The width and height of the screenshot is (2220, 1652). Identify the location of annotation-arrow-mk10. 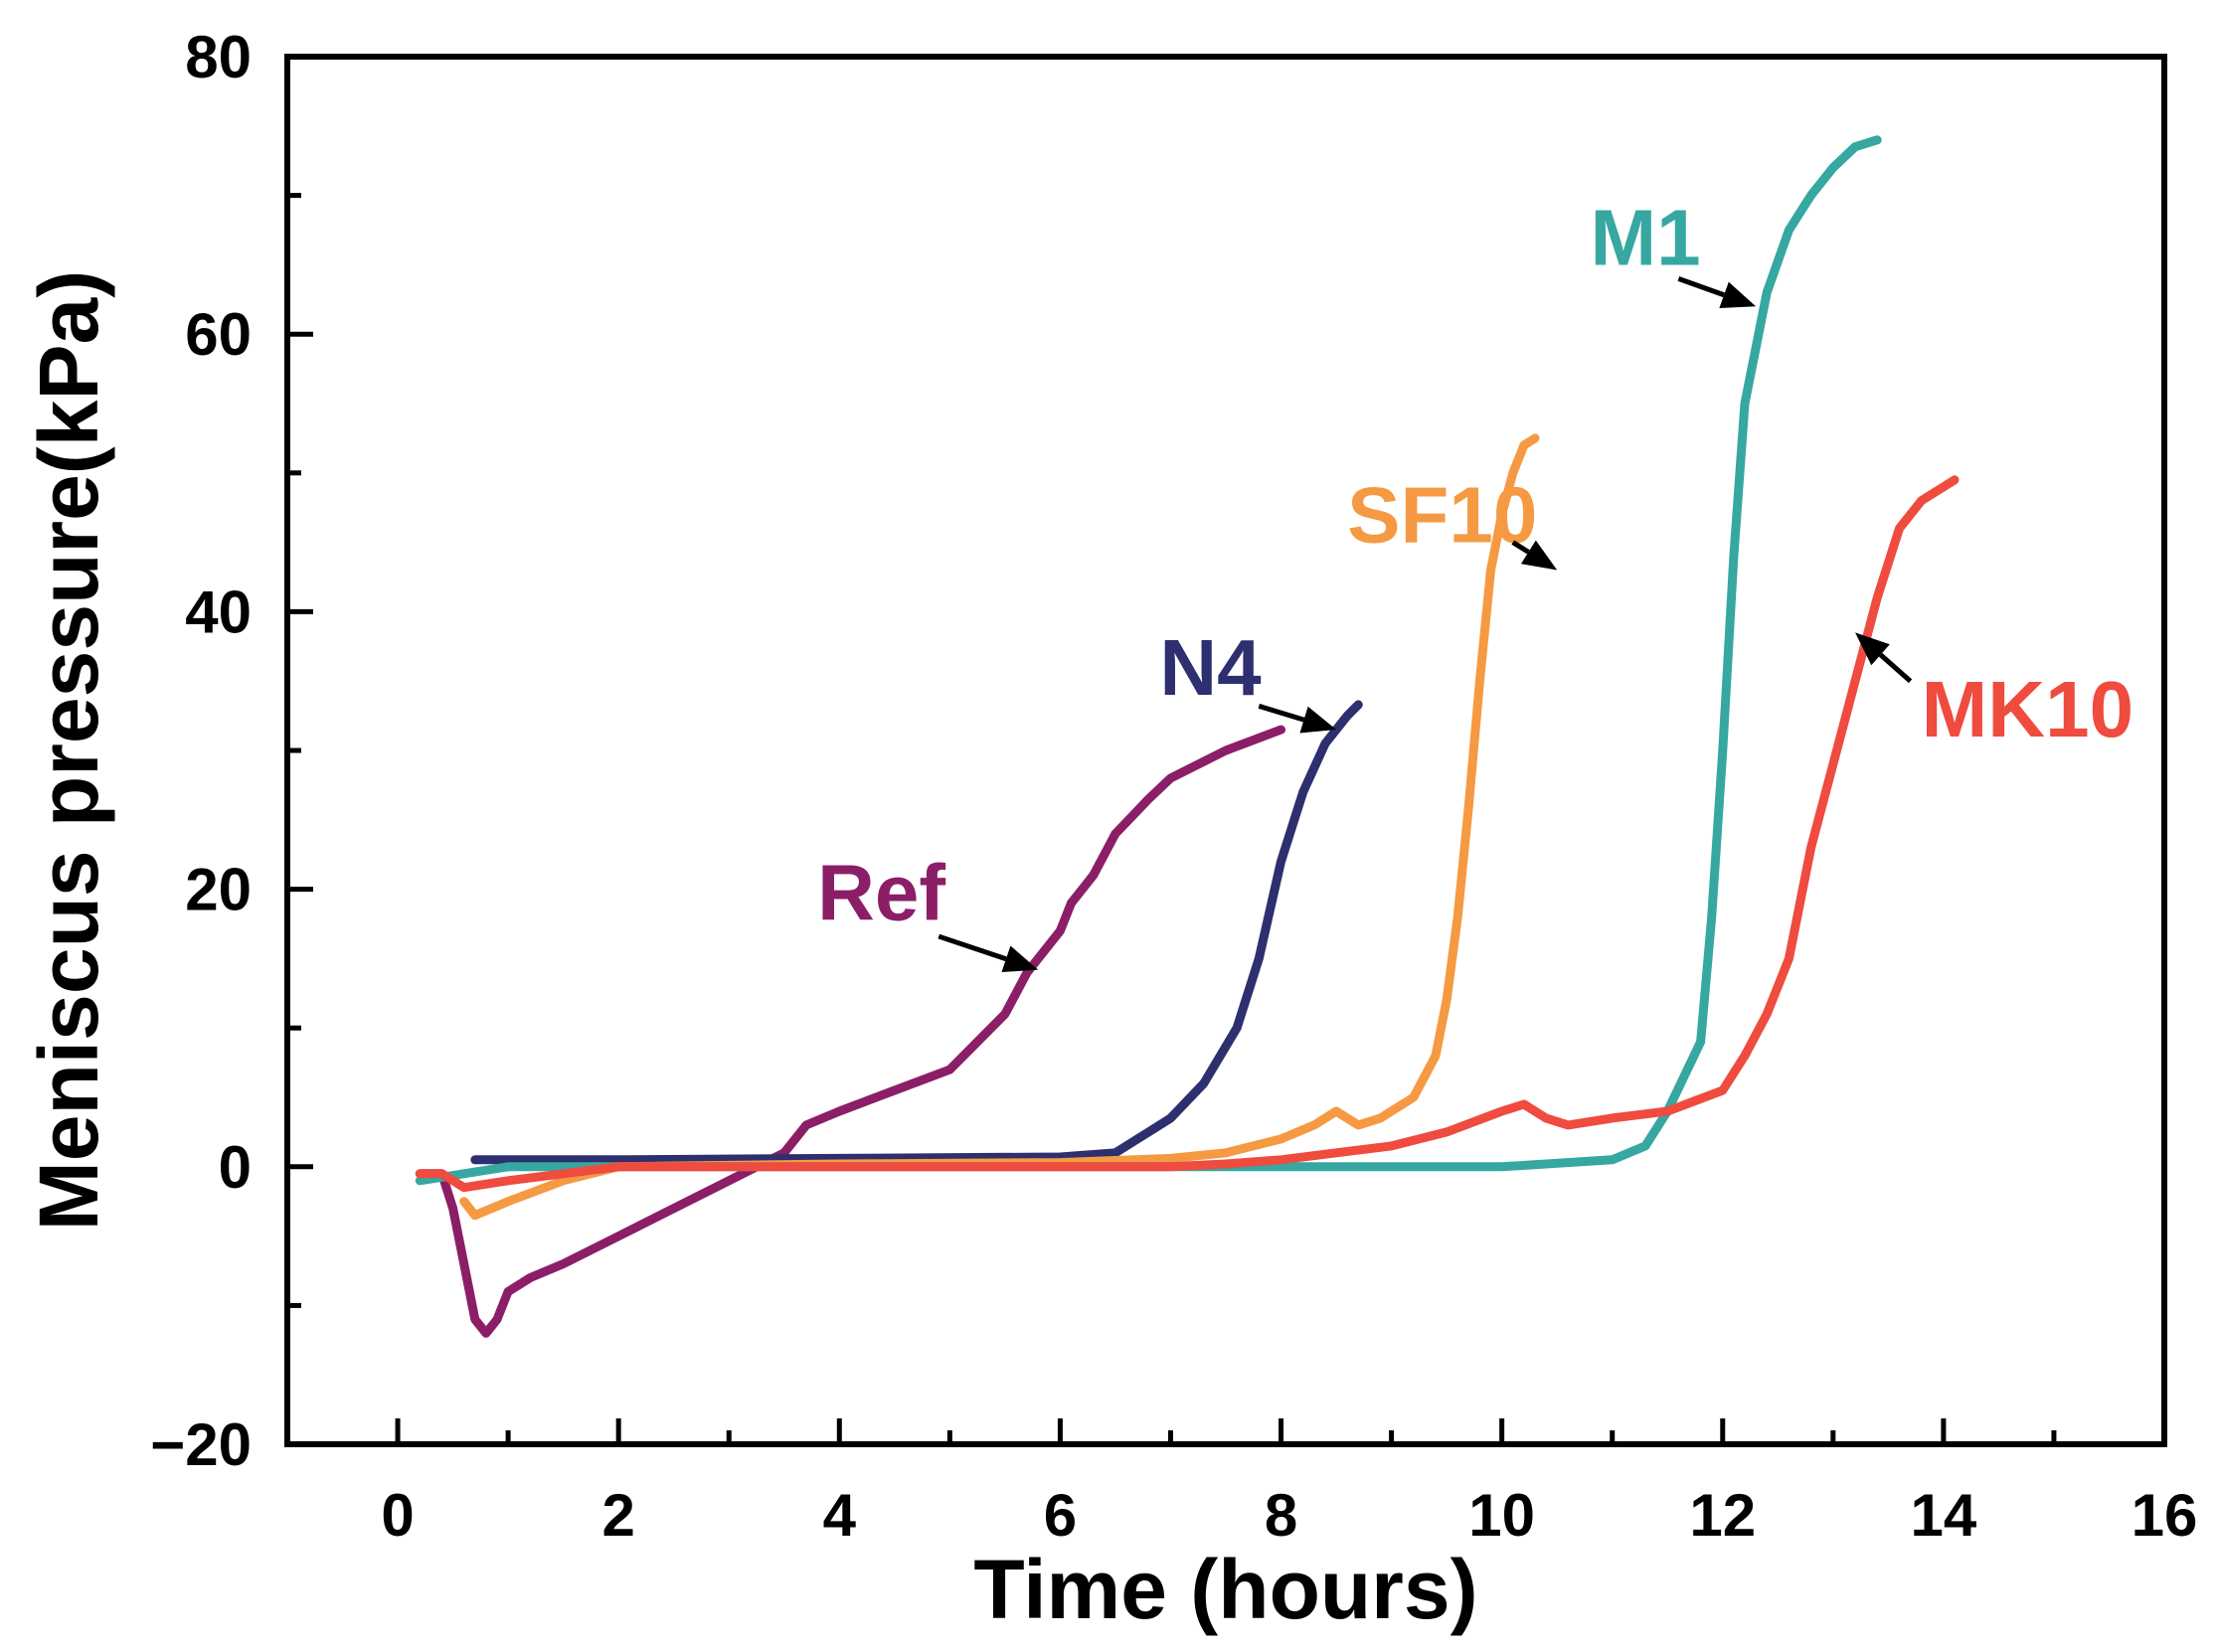
(1896, 668).